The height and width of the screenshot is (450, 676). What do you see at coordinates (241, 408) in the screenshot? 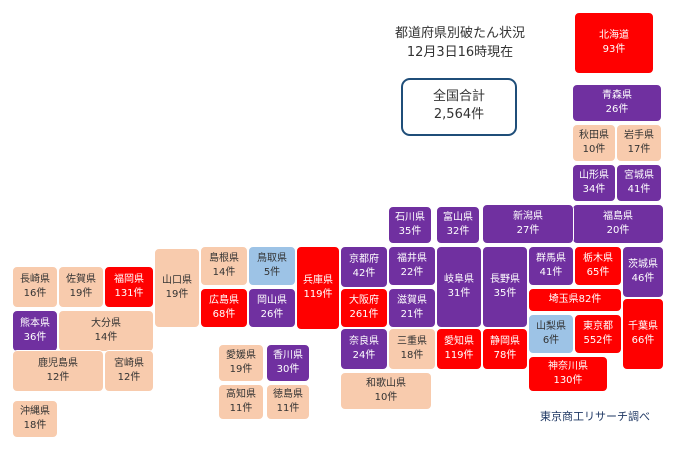
I see `prefecture-count: 11件` at bounding box center [241, 408].